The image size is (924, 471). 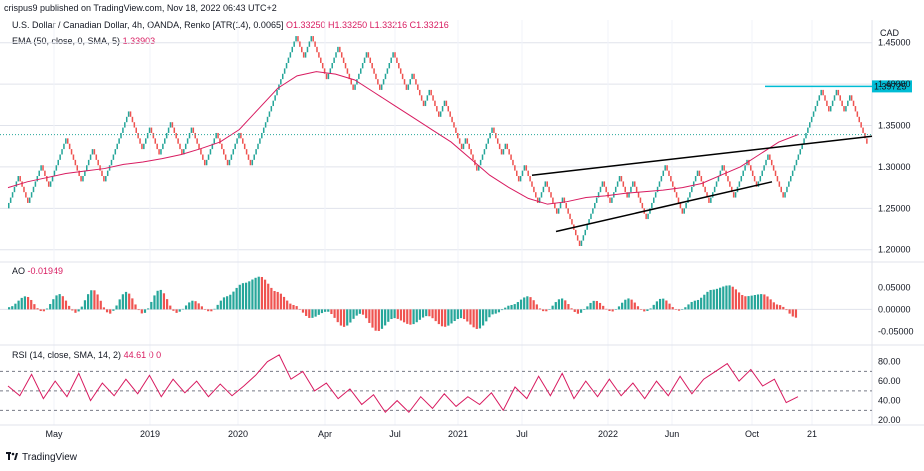 I want to click on time-tick-label: Jun, so click(x=672, y=434).